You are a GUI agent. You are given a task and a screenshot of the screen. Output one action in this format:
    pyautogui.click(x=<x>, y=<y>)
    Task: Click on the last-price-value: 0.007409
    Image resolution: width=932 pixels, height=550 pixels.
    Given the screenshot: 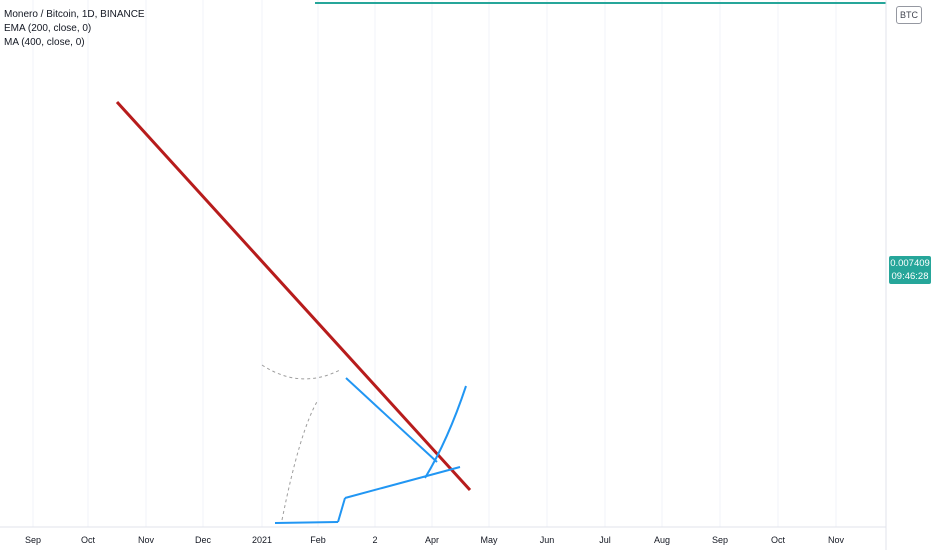 What is the action you would take?
    pyautogui.click(x=910, y=263)
    